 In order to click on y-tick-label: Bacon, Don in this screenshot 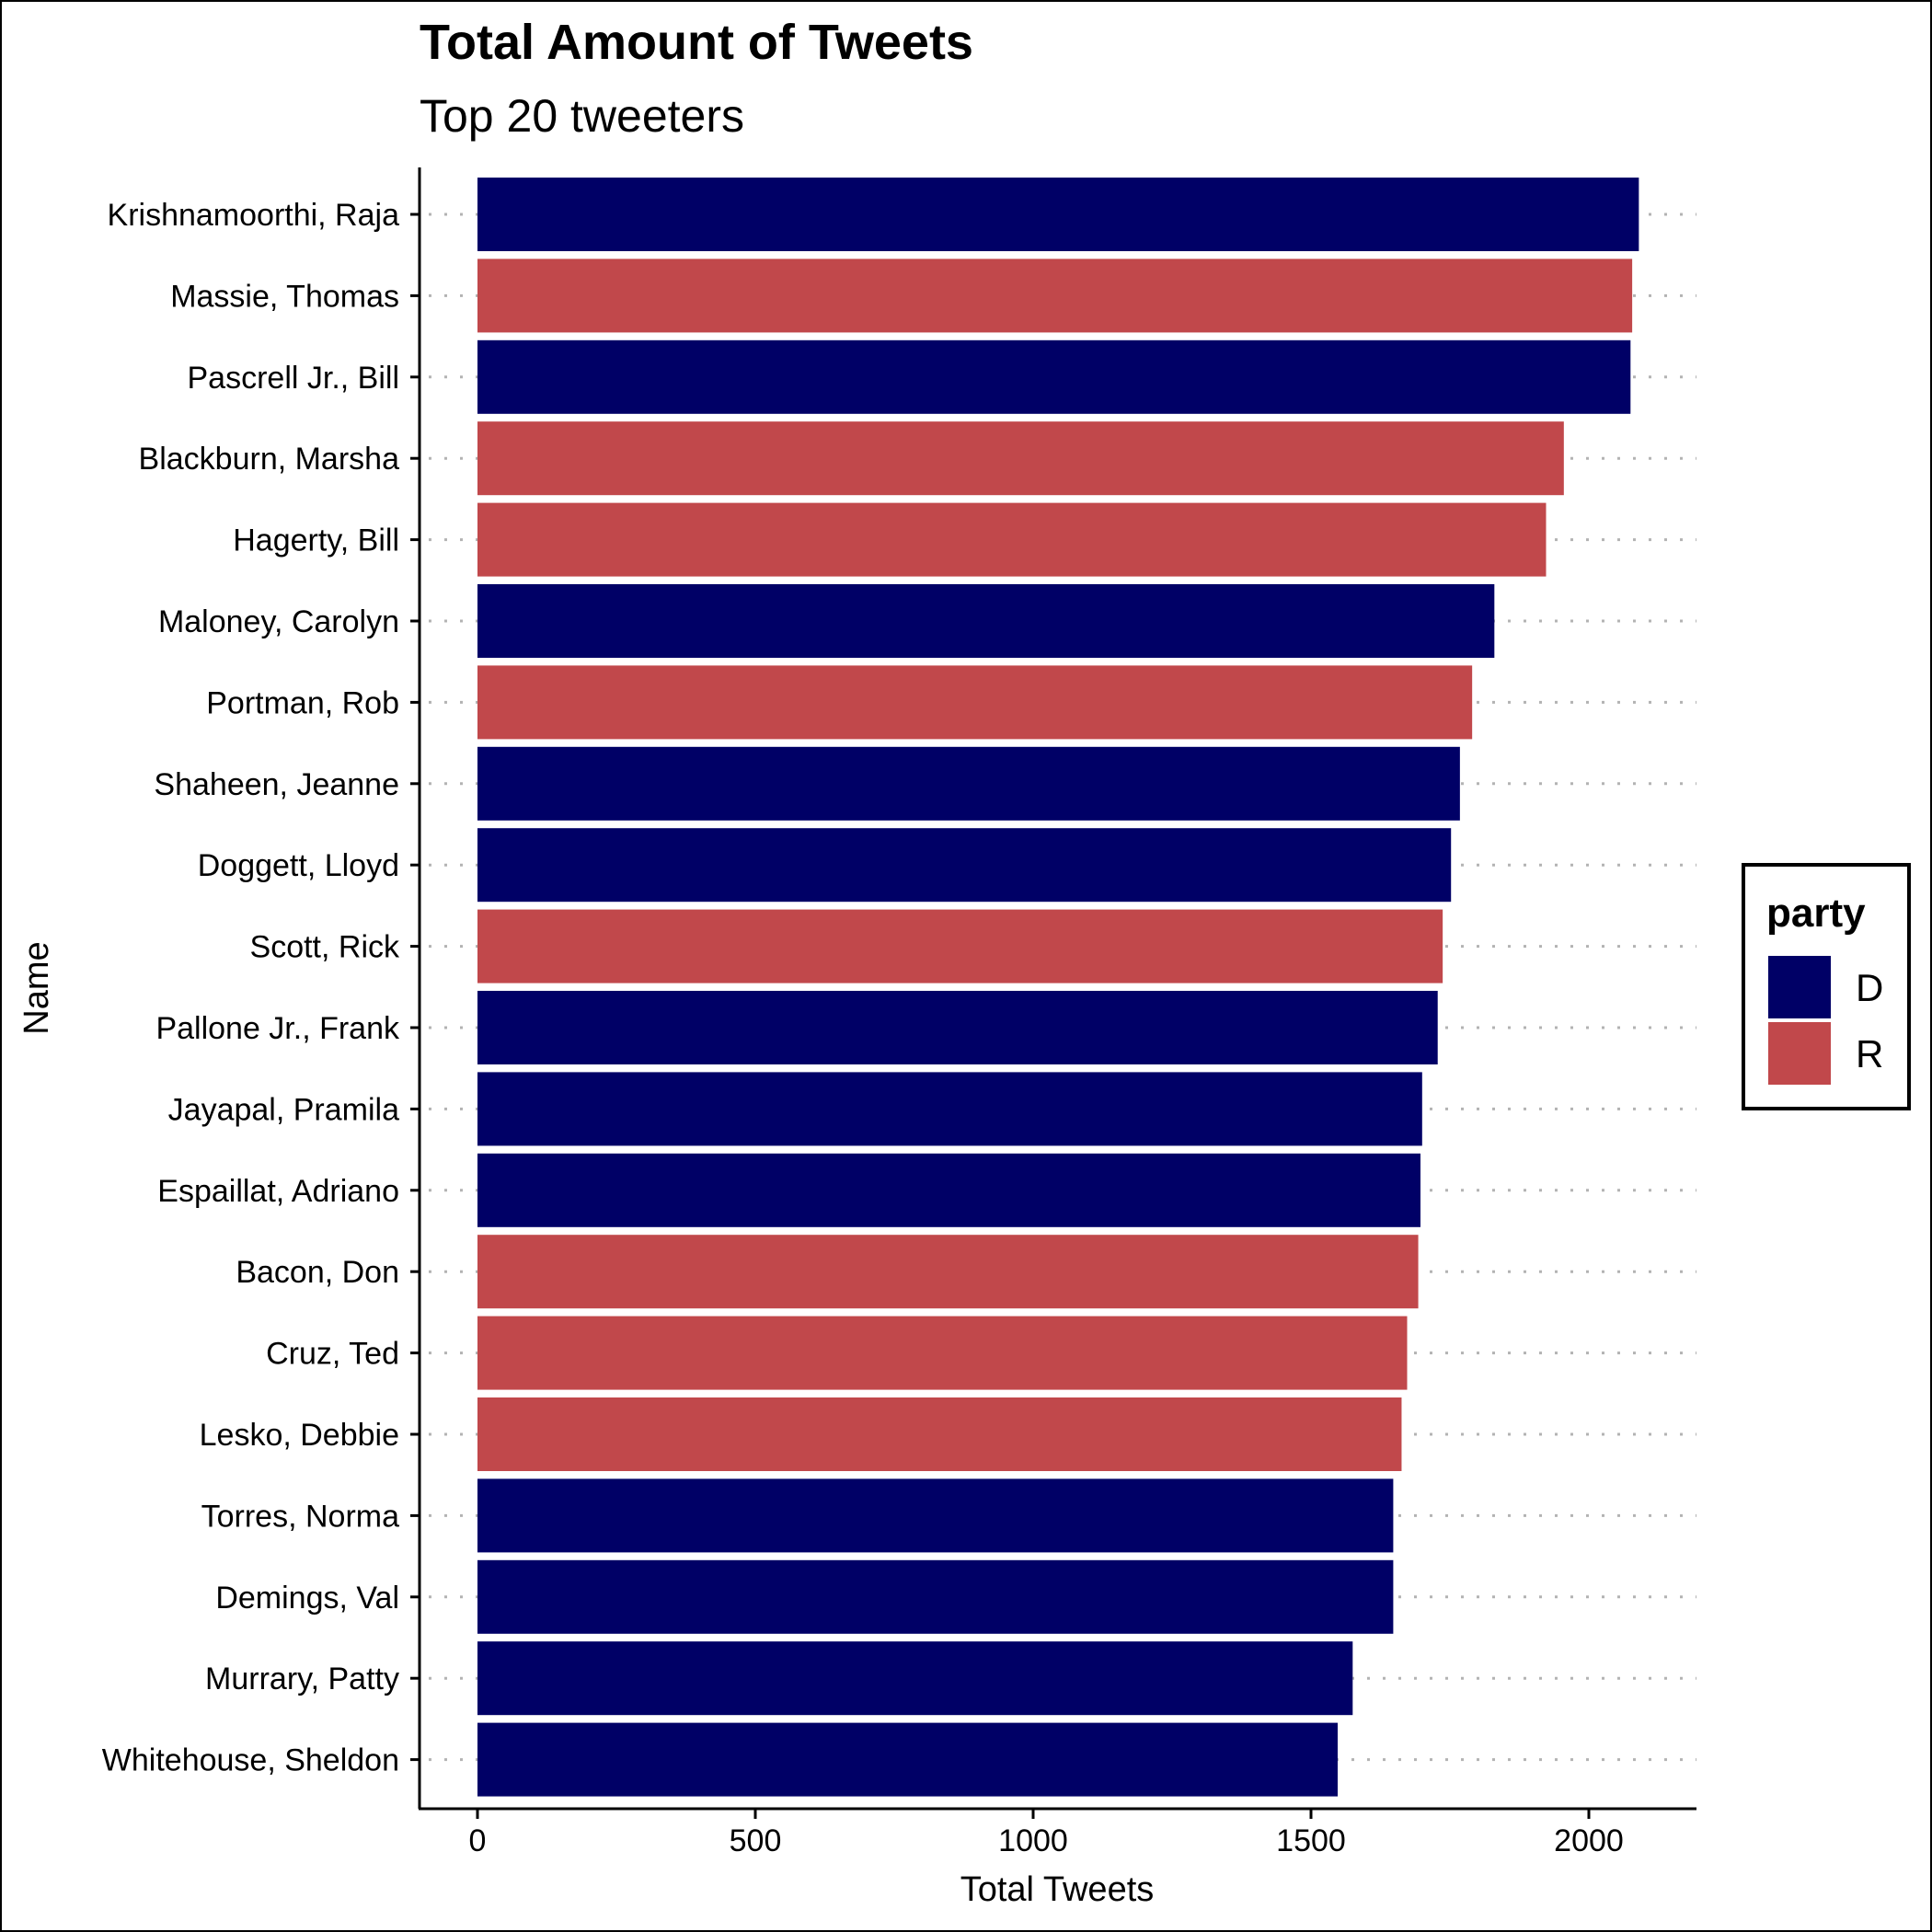, I will do `click(317, 1272)`.